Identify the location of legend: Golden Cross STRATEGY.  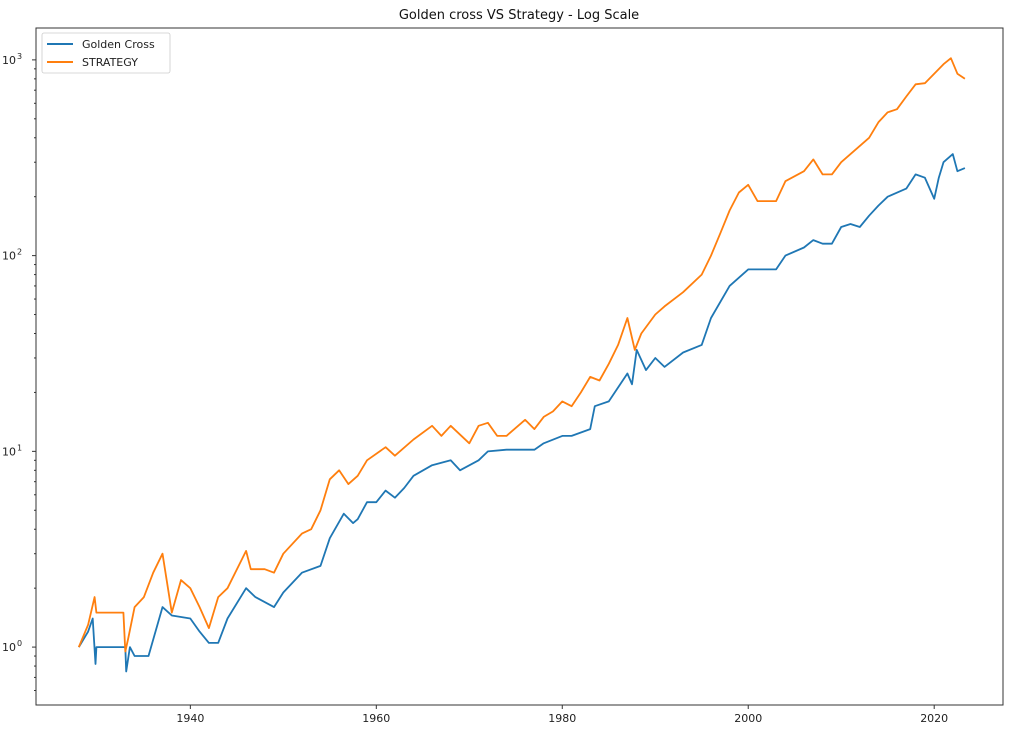
(106, 53).